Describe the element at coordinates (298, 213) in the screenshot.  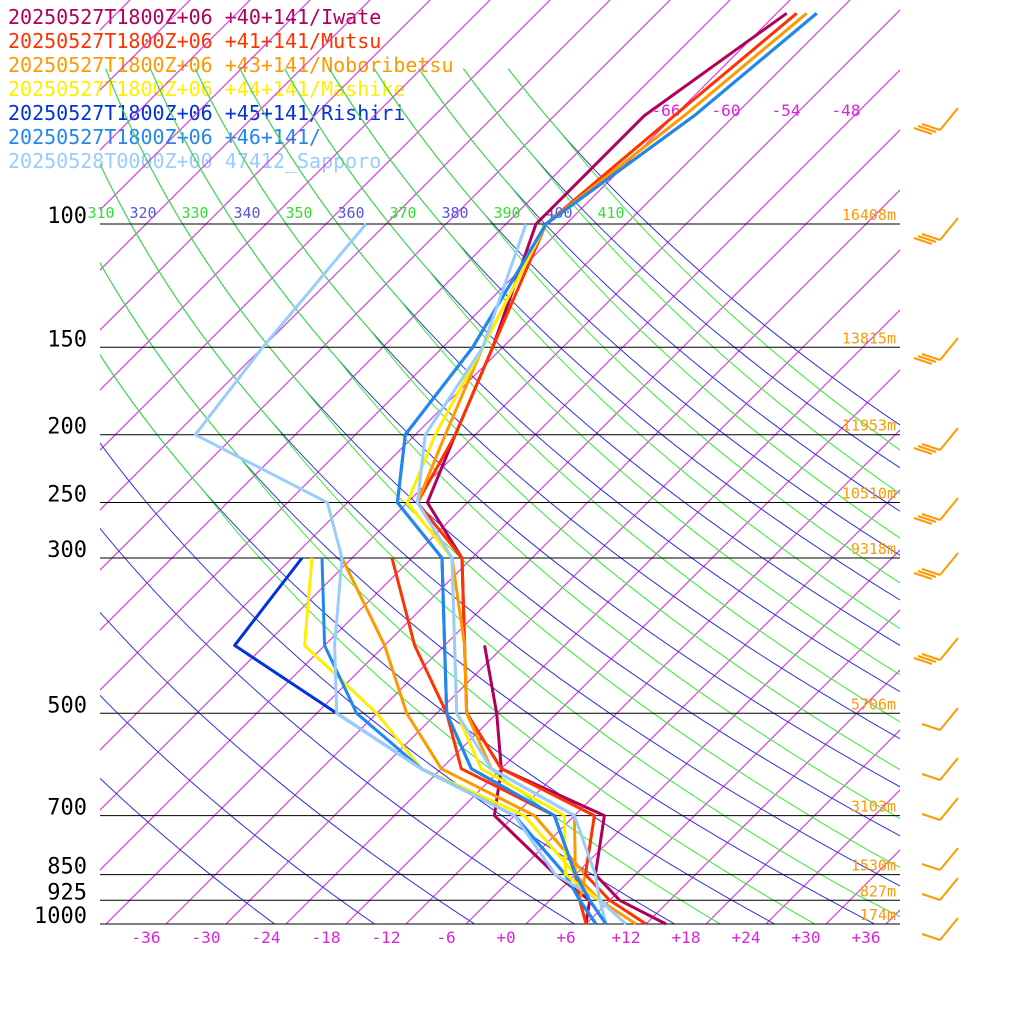
I see `theta-label: 350` at that location.